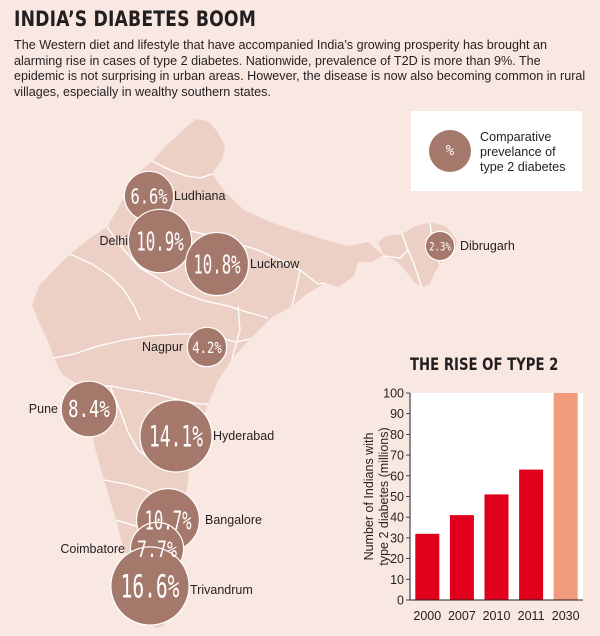 Image resolution: width=600 pixels, height=636 pixels. Describe the element at coordinates (221, 590) in the screenshot. I see `city-label-trivandrum: Trivandrum` at that location.